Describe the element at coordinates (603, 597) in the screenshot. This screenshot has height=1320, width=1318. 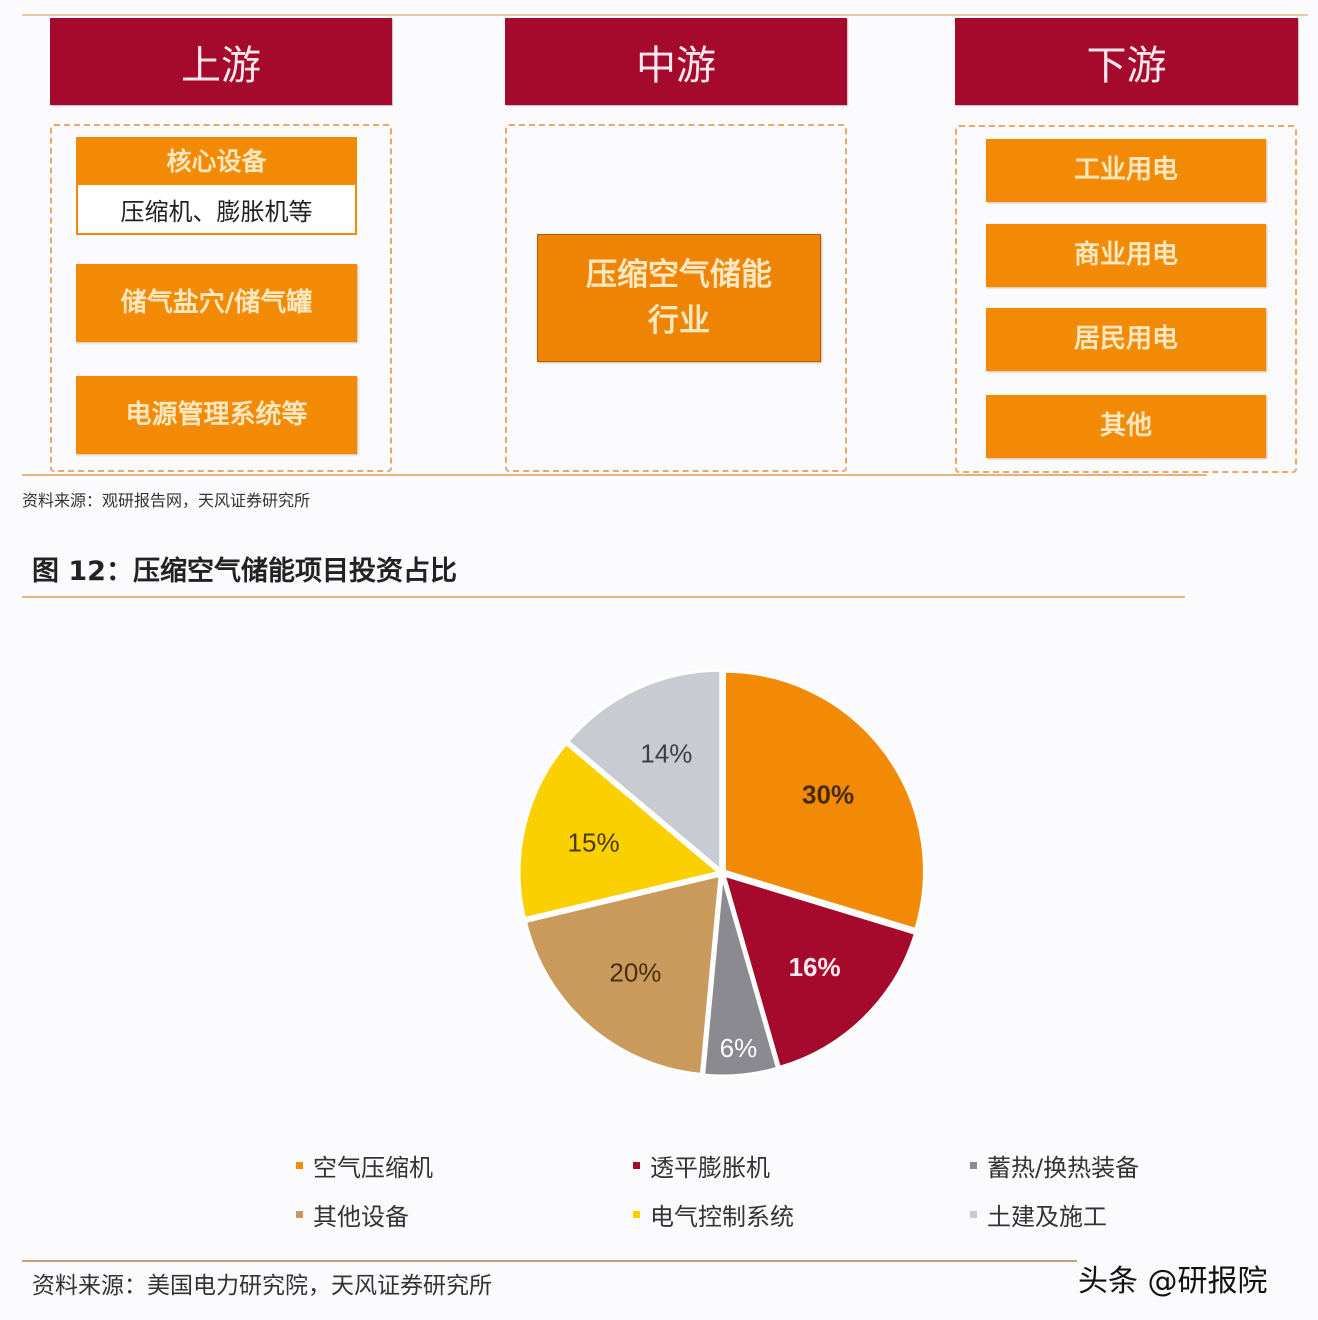
I see `figure-title-rule` at that location.